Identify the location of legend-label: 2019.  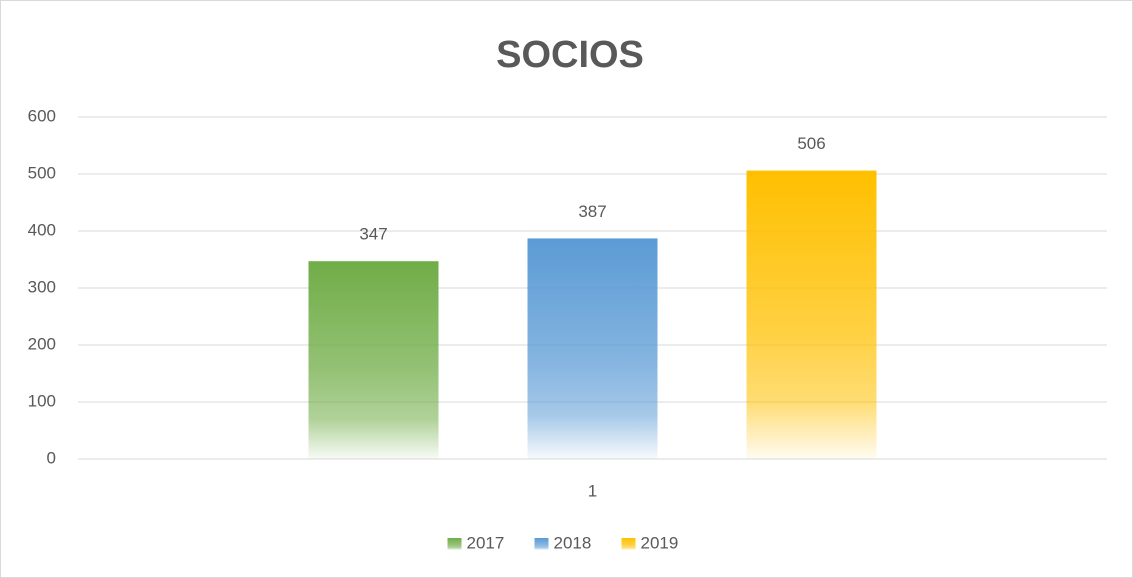
(660, 542).